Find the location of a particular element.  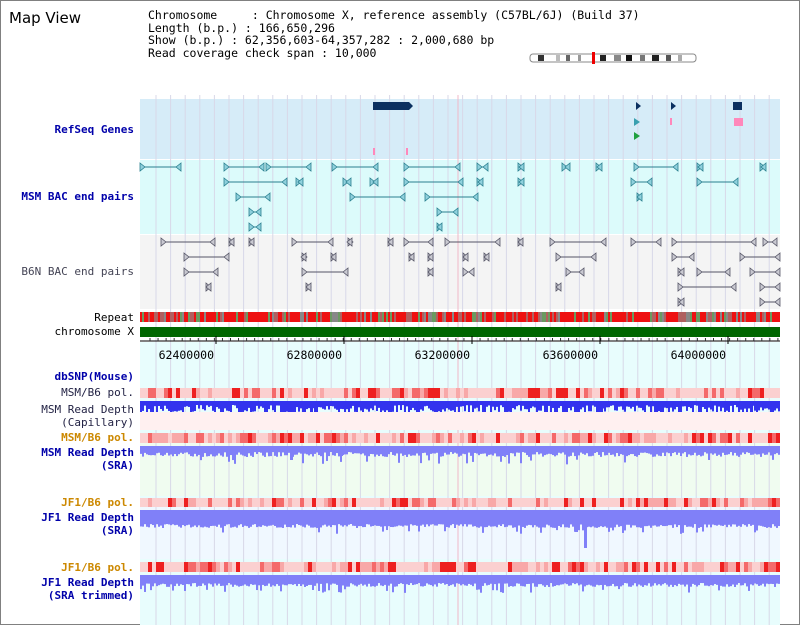

msm-bac-track is located at coordinates (453, 197).